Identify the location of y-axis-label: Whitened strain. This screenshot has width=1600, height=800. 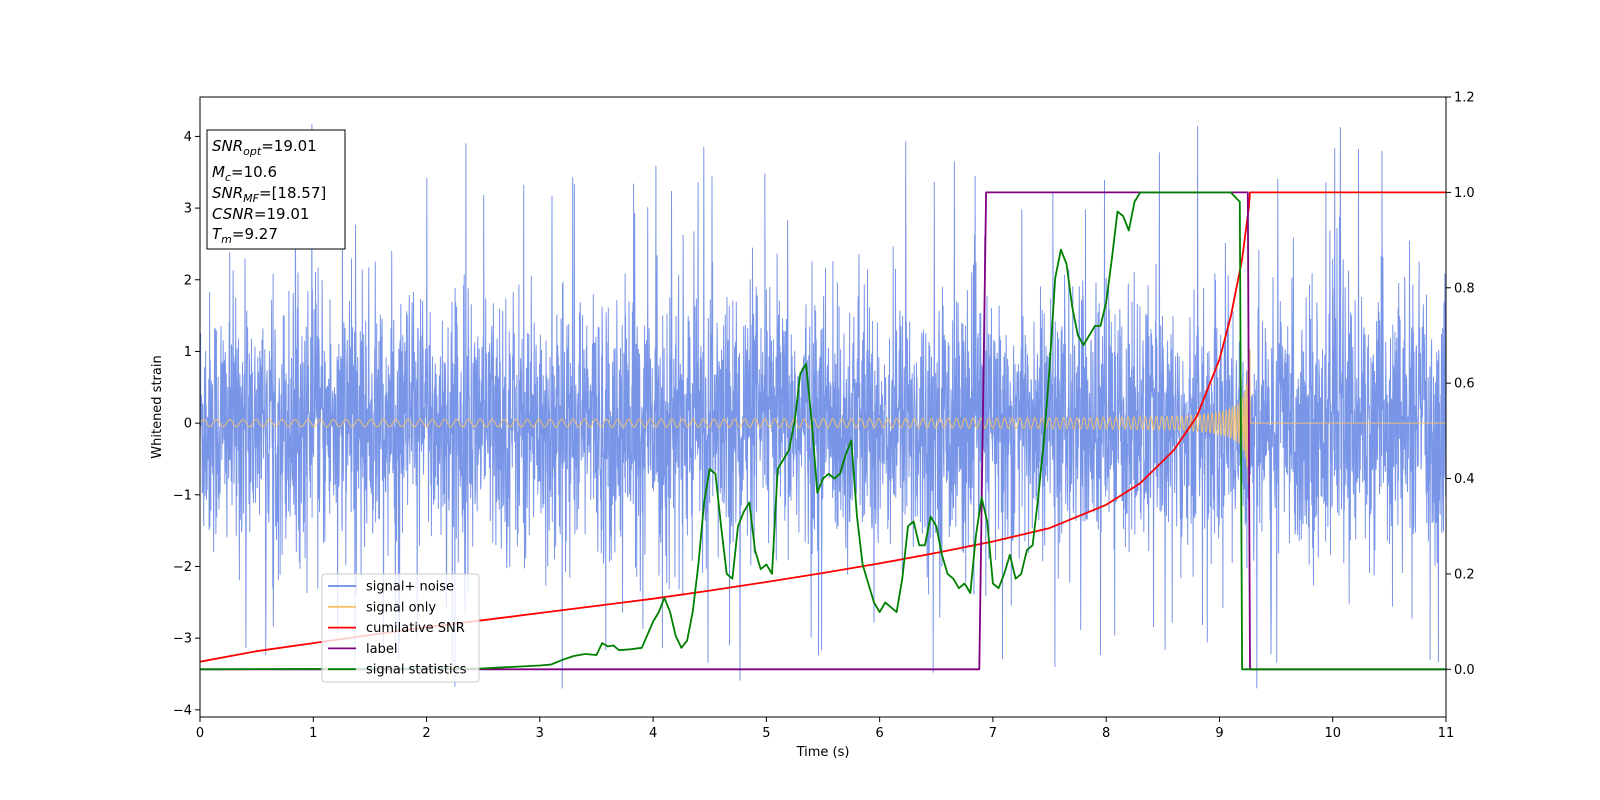
(157, 406).